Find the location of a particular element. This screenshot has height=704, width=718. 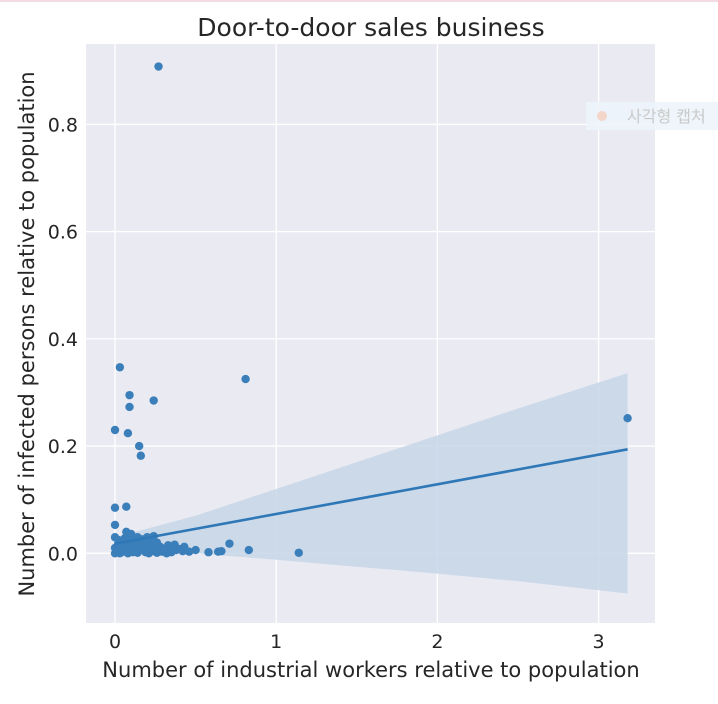

y-tick-label: 0.2 is located at coordinates (63, 447).